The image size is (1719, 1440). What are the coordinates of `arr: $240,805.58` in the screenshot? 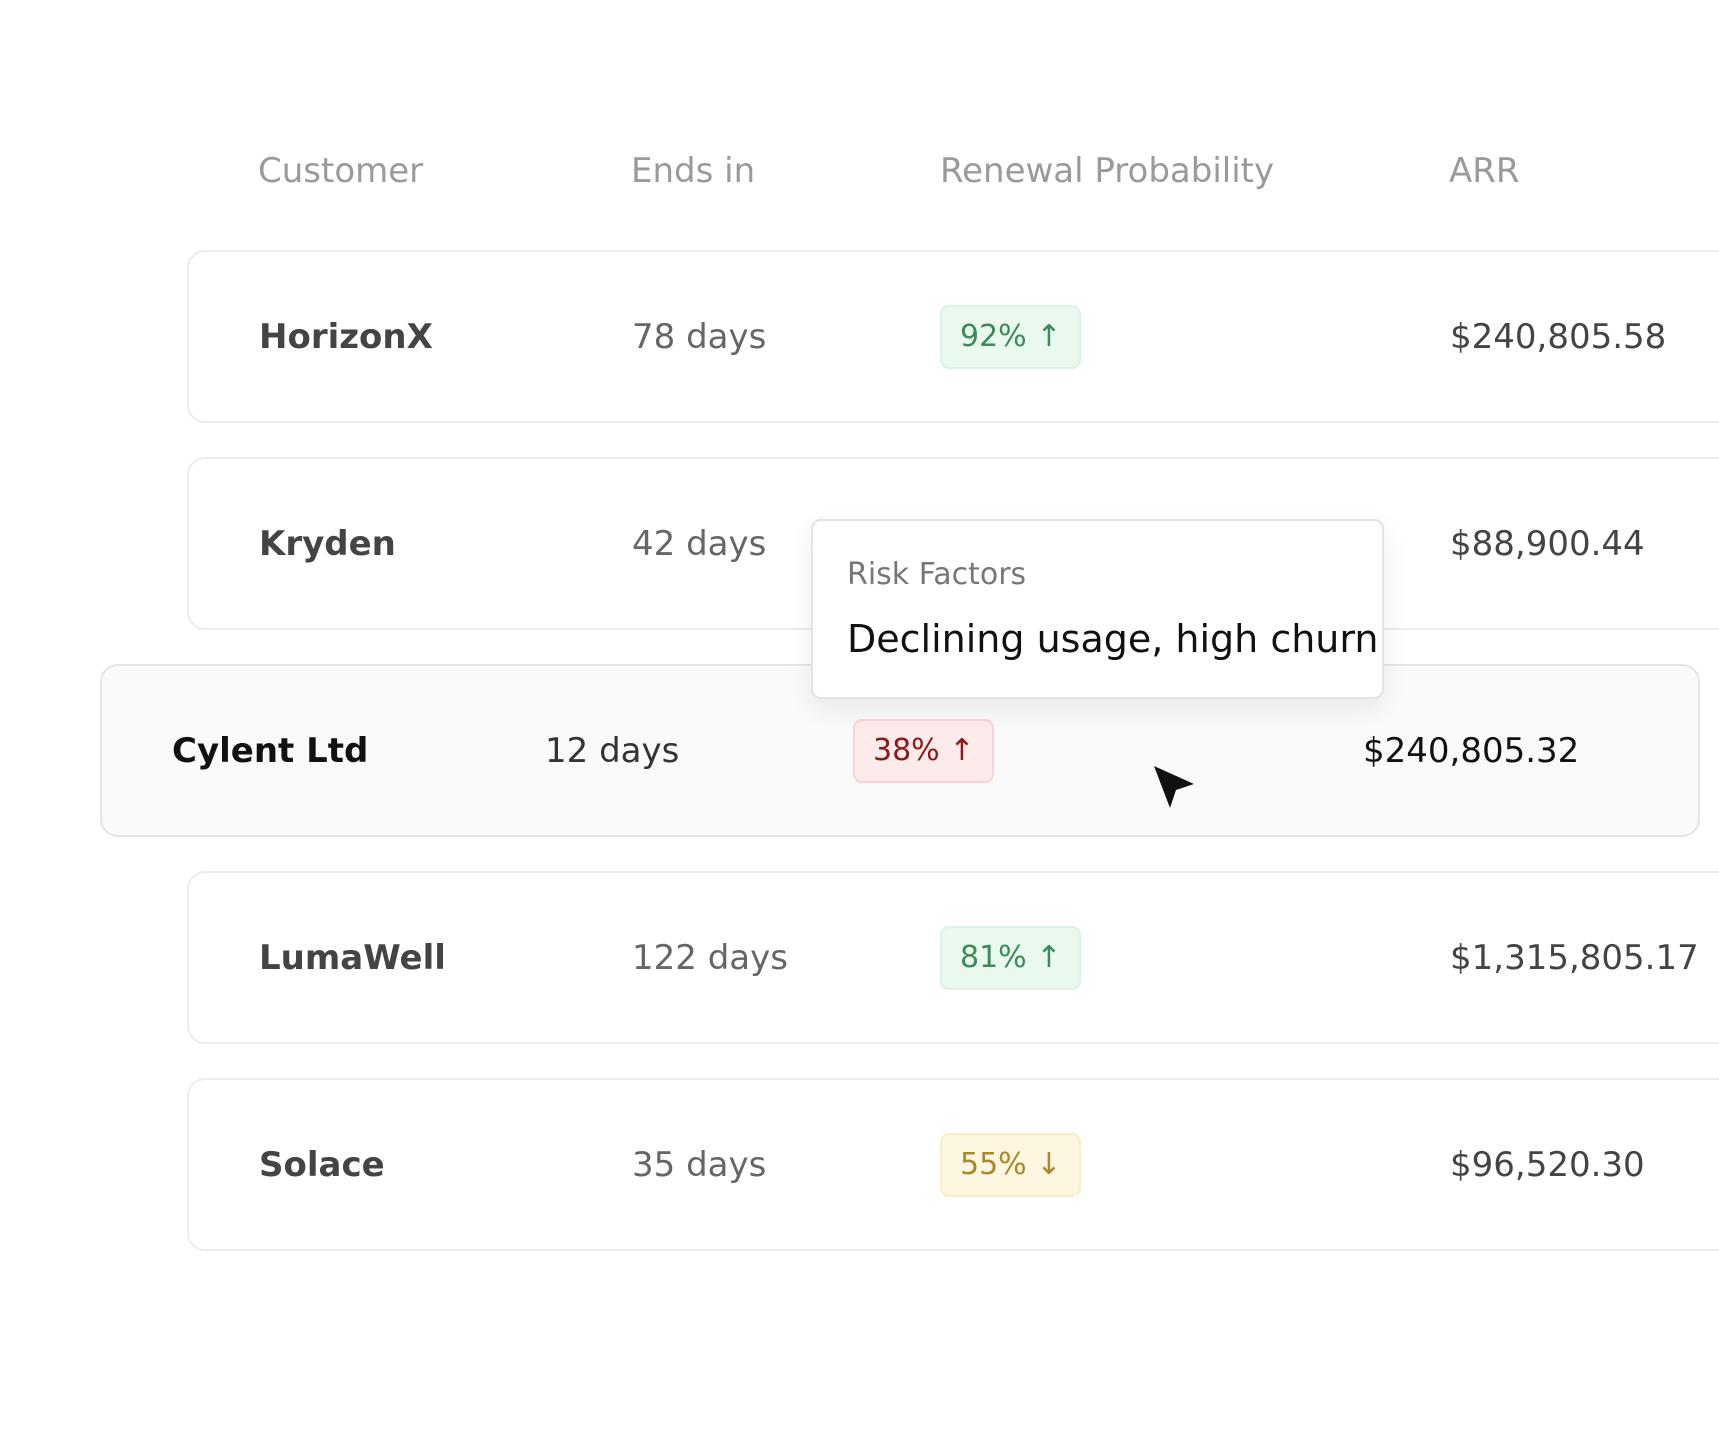 It's located at (1558, 336).